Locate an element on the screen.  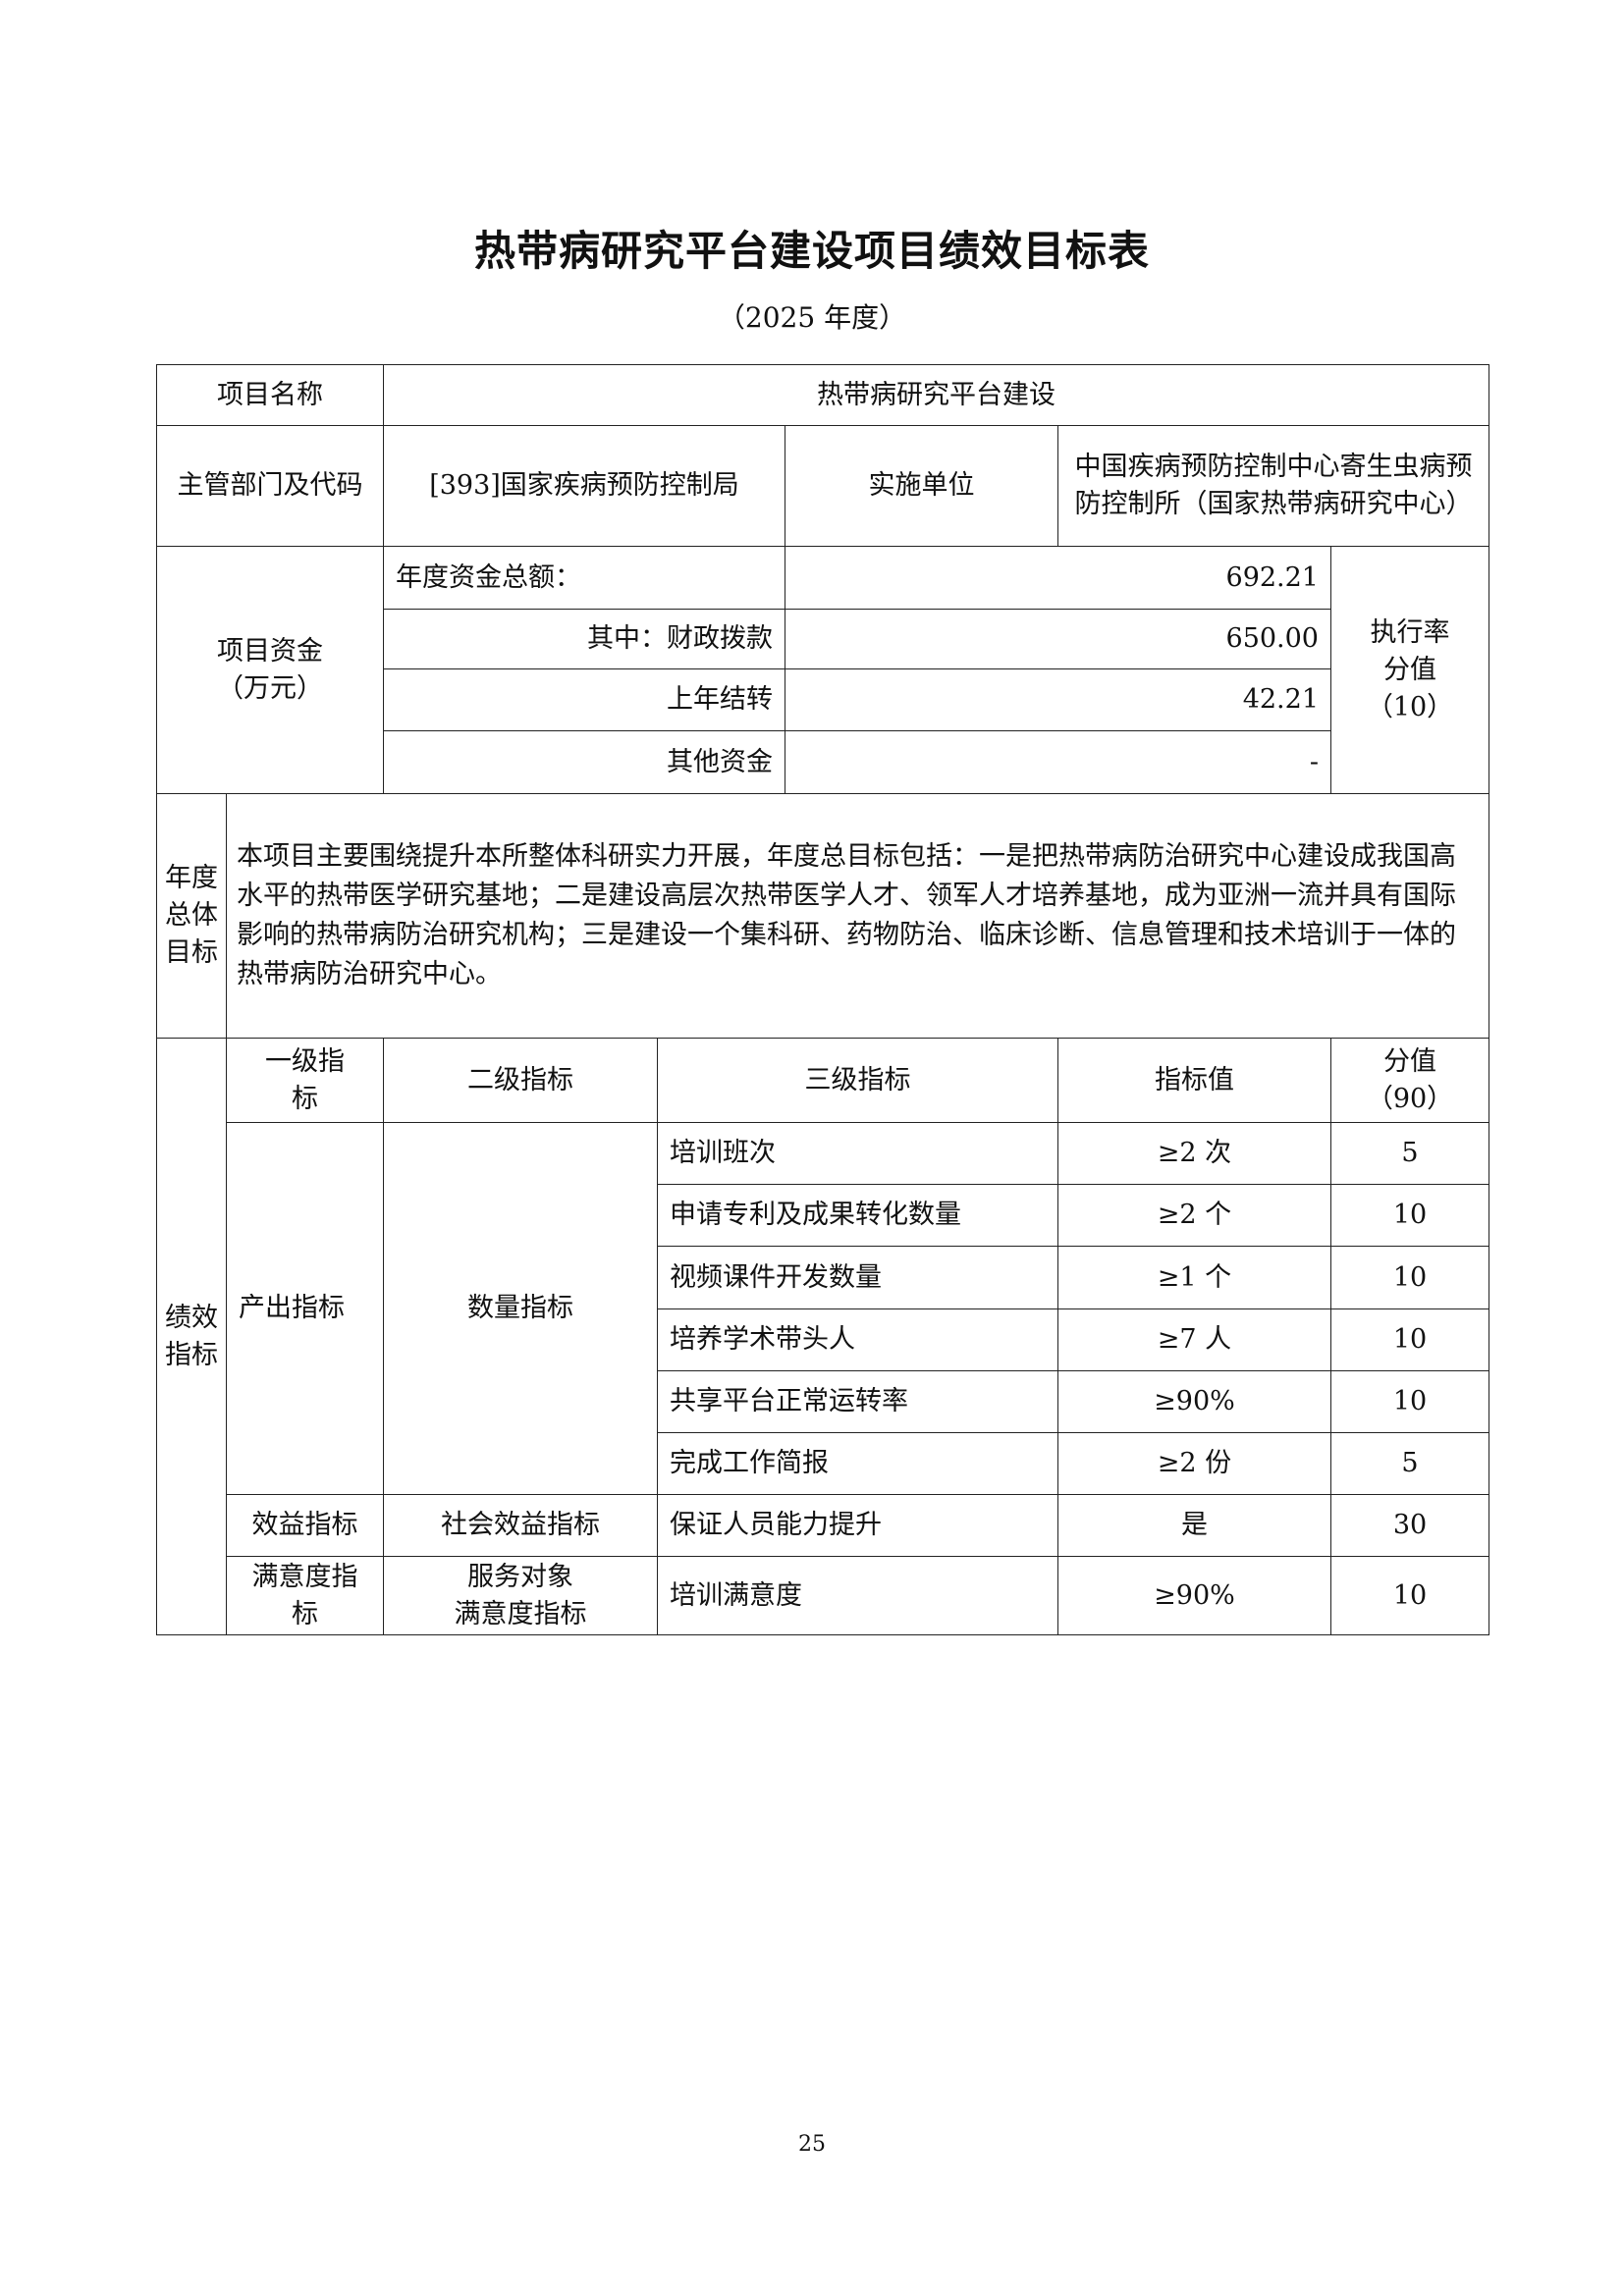
table-row: 申请专利及成果转化数量 ≥2 个 10 is located at coordinates (823, 1215).